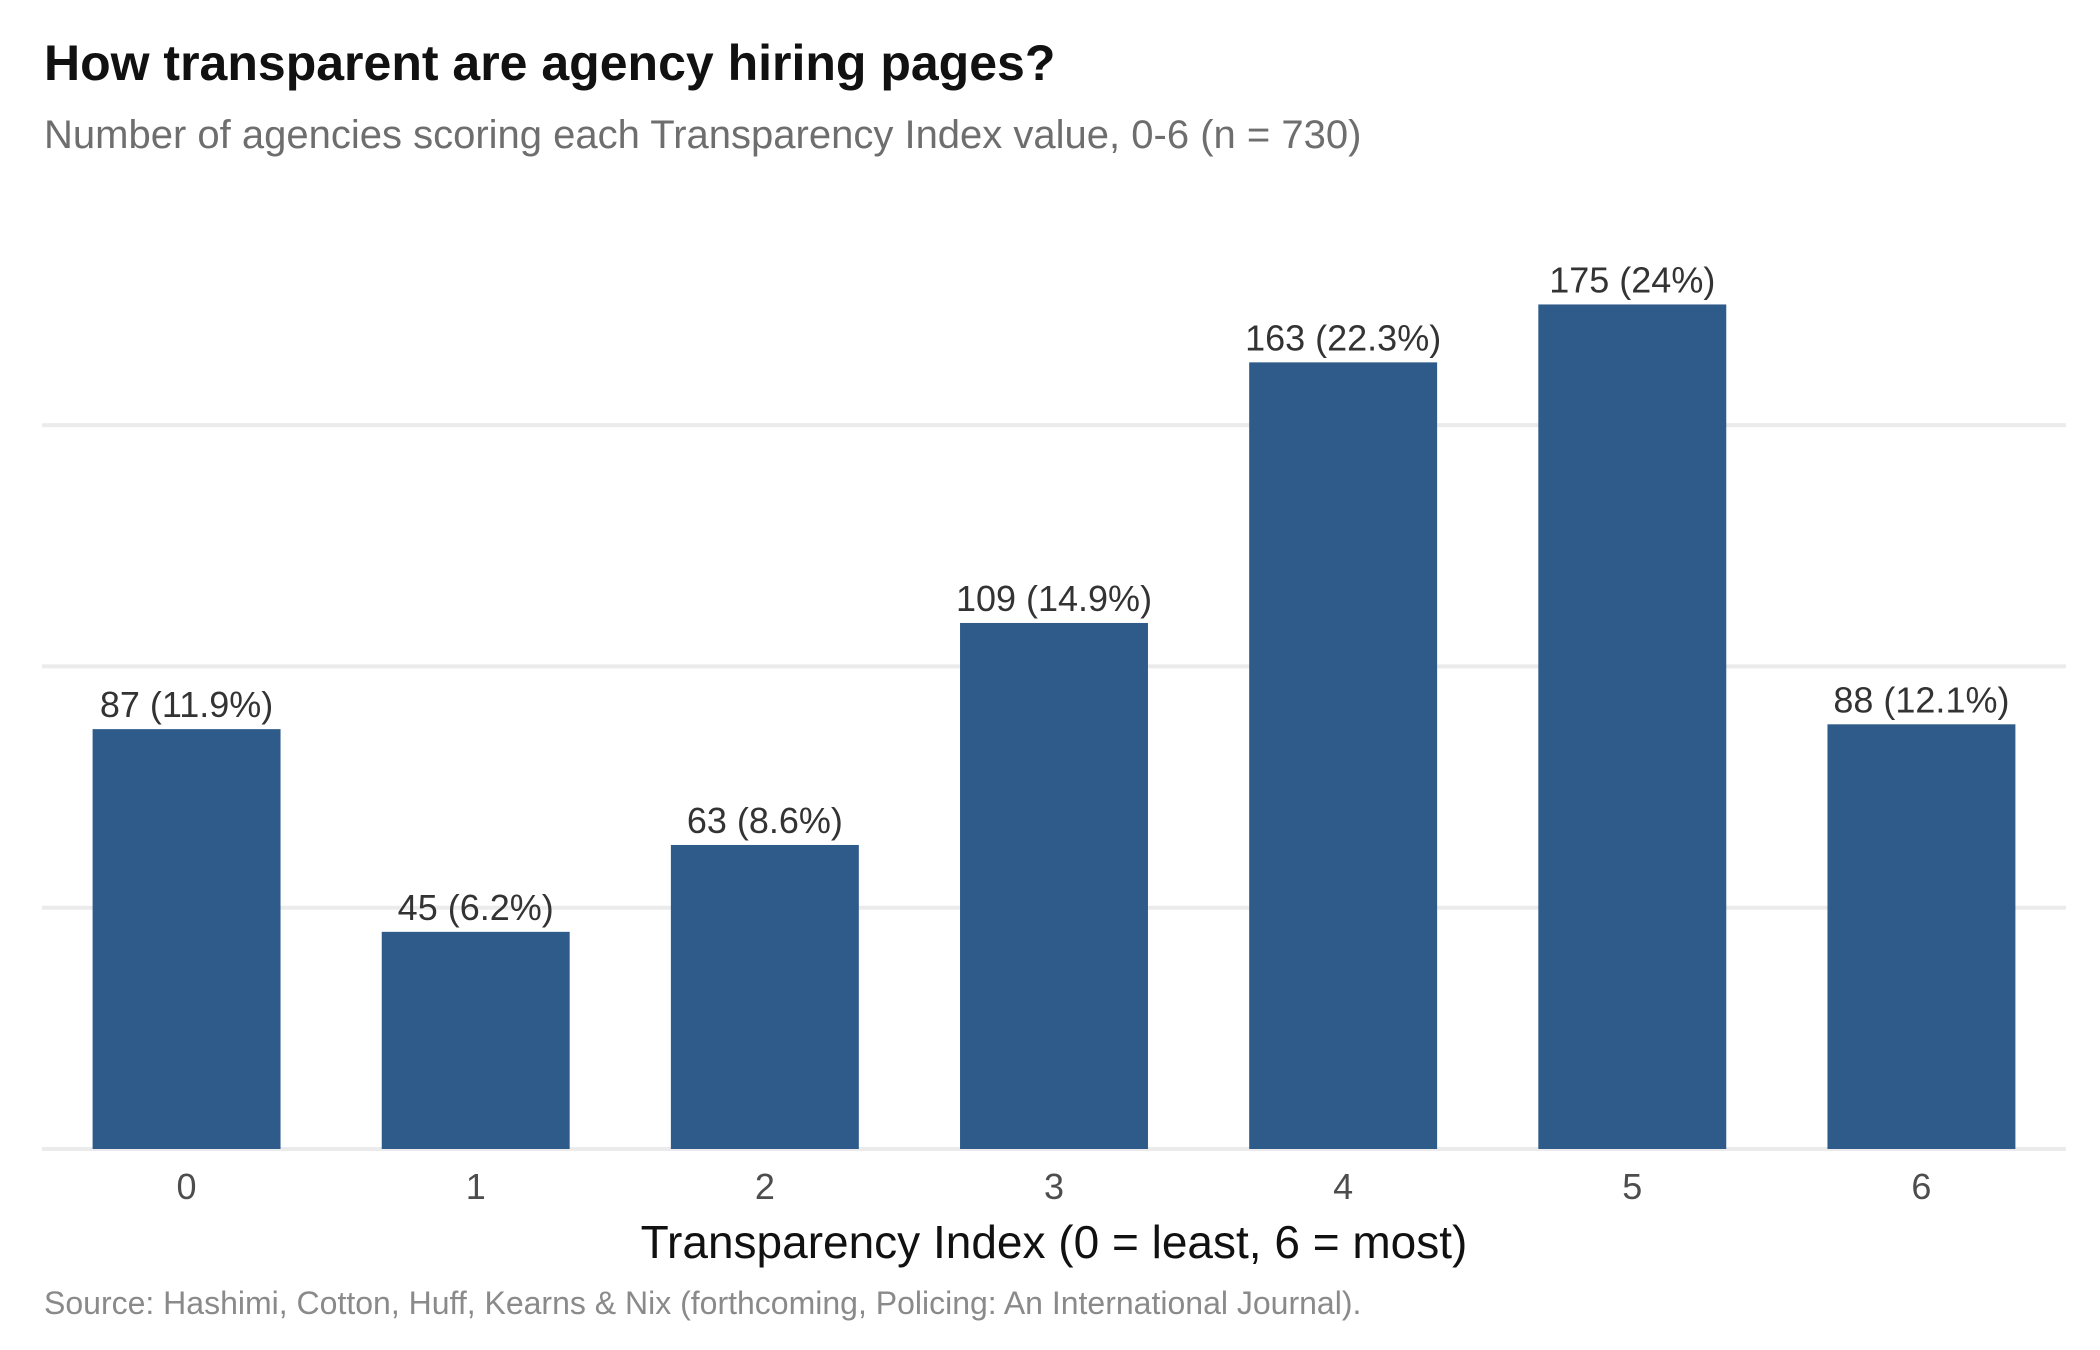 The height and width of the screenshot is (1350, 2100). I want to click on x-tick-2: 2, so click(765, 1186).